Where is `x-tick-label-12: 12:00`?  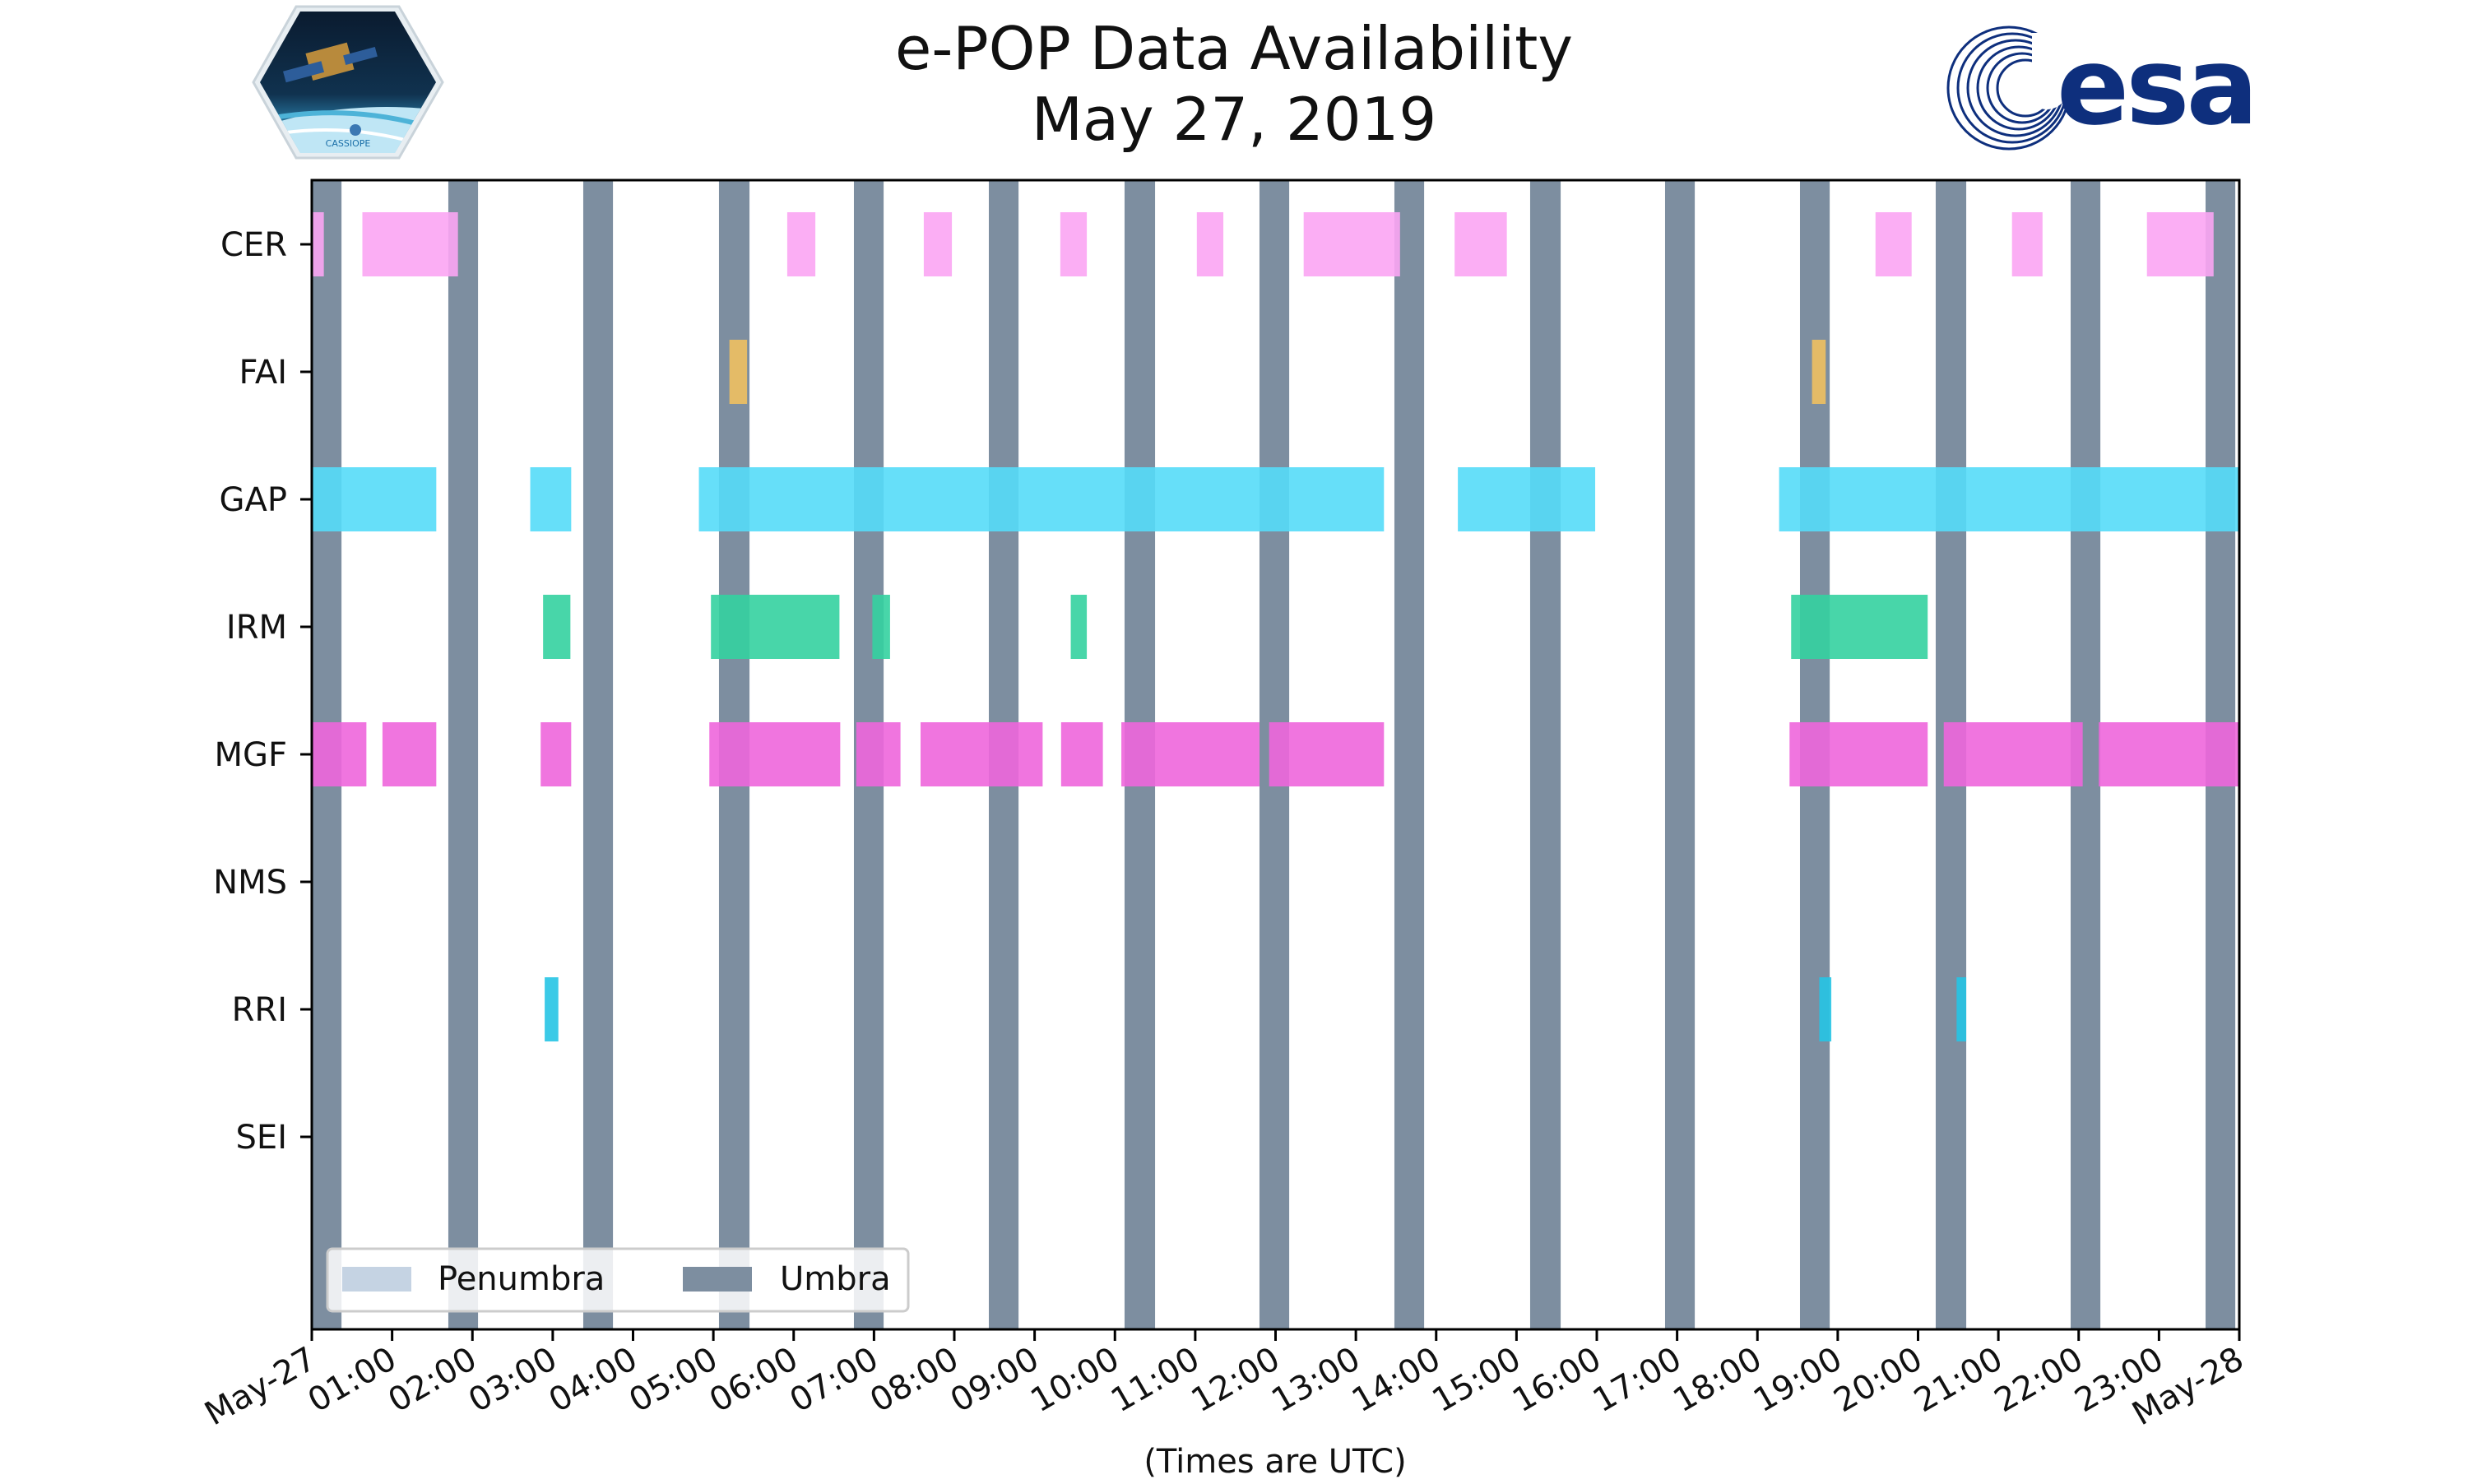 x-tick-label-12: 12:00 is located at coordinates (1236, 1380).